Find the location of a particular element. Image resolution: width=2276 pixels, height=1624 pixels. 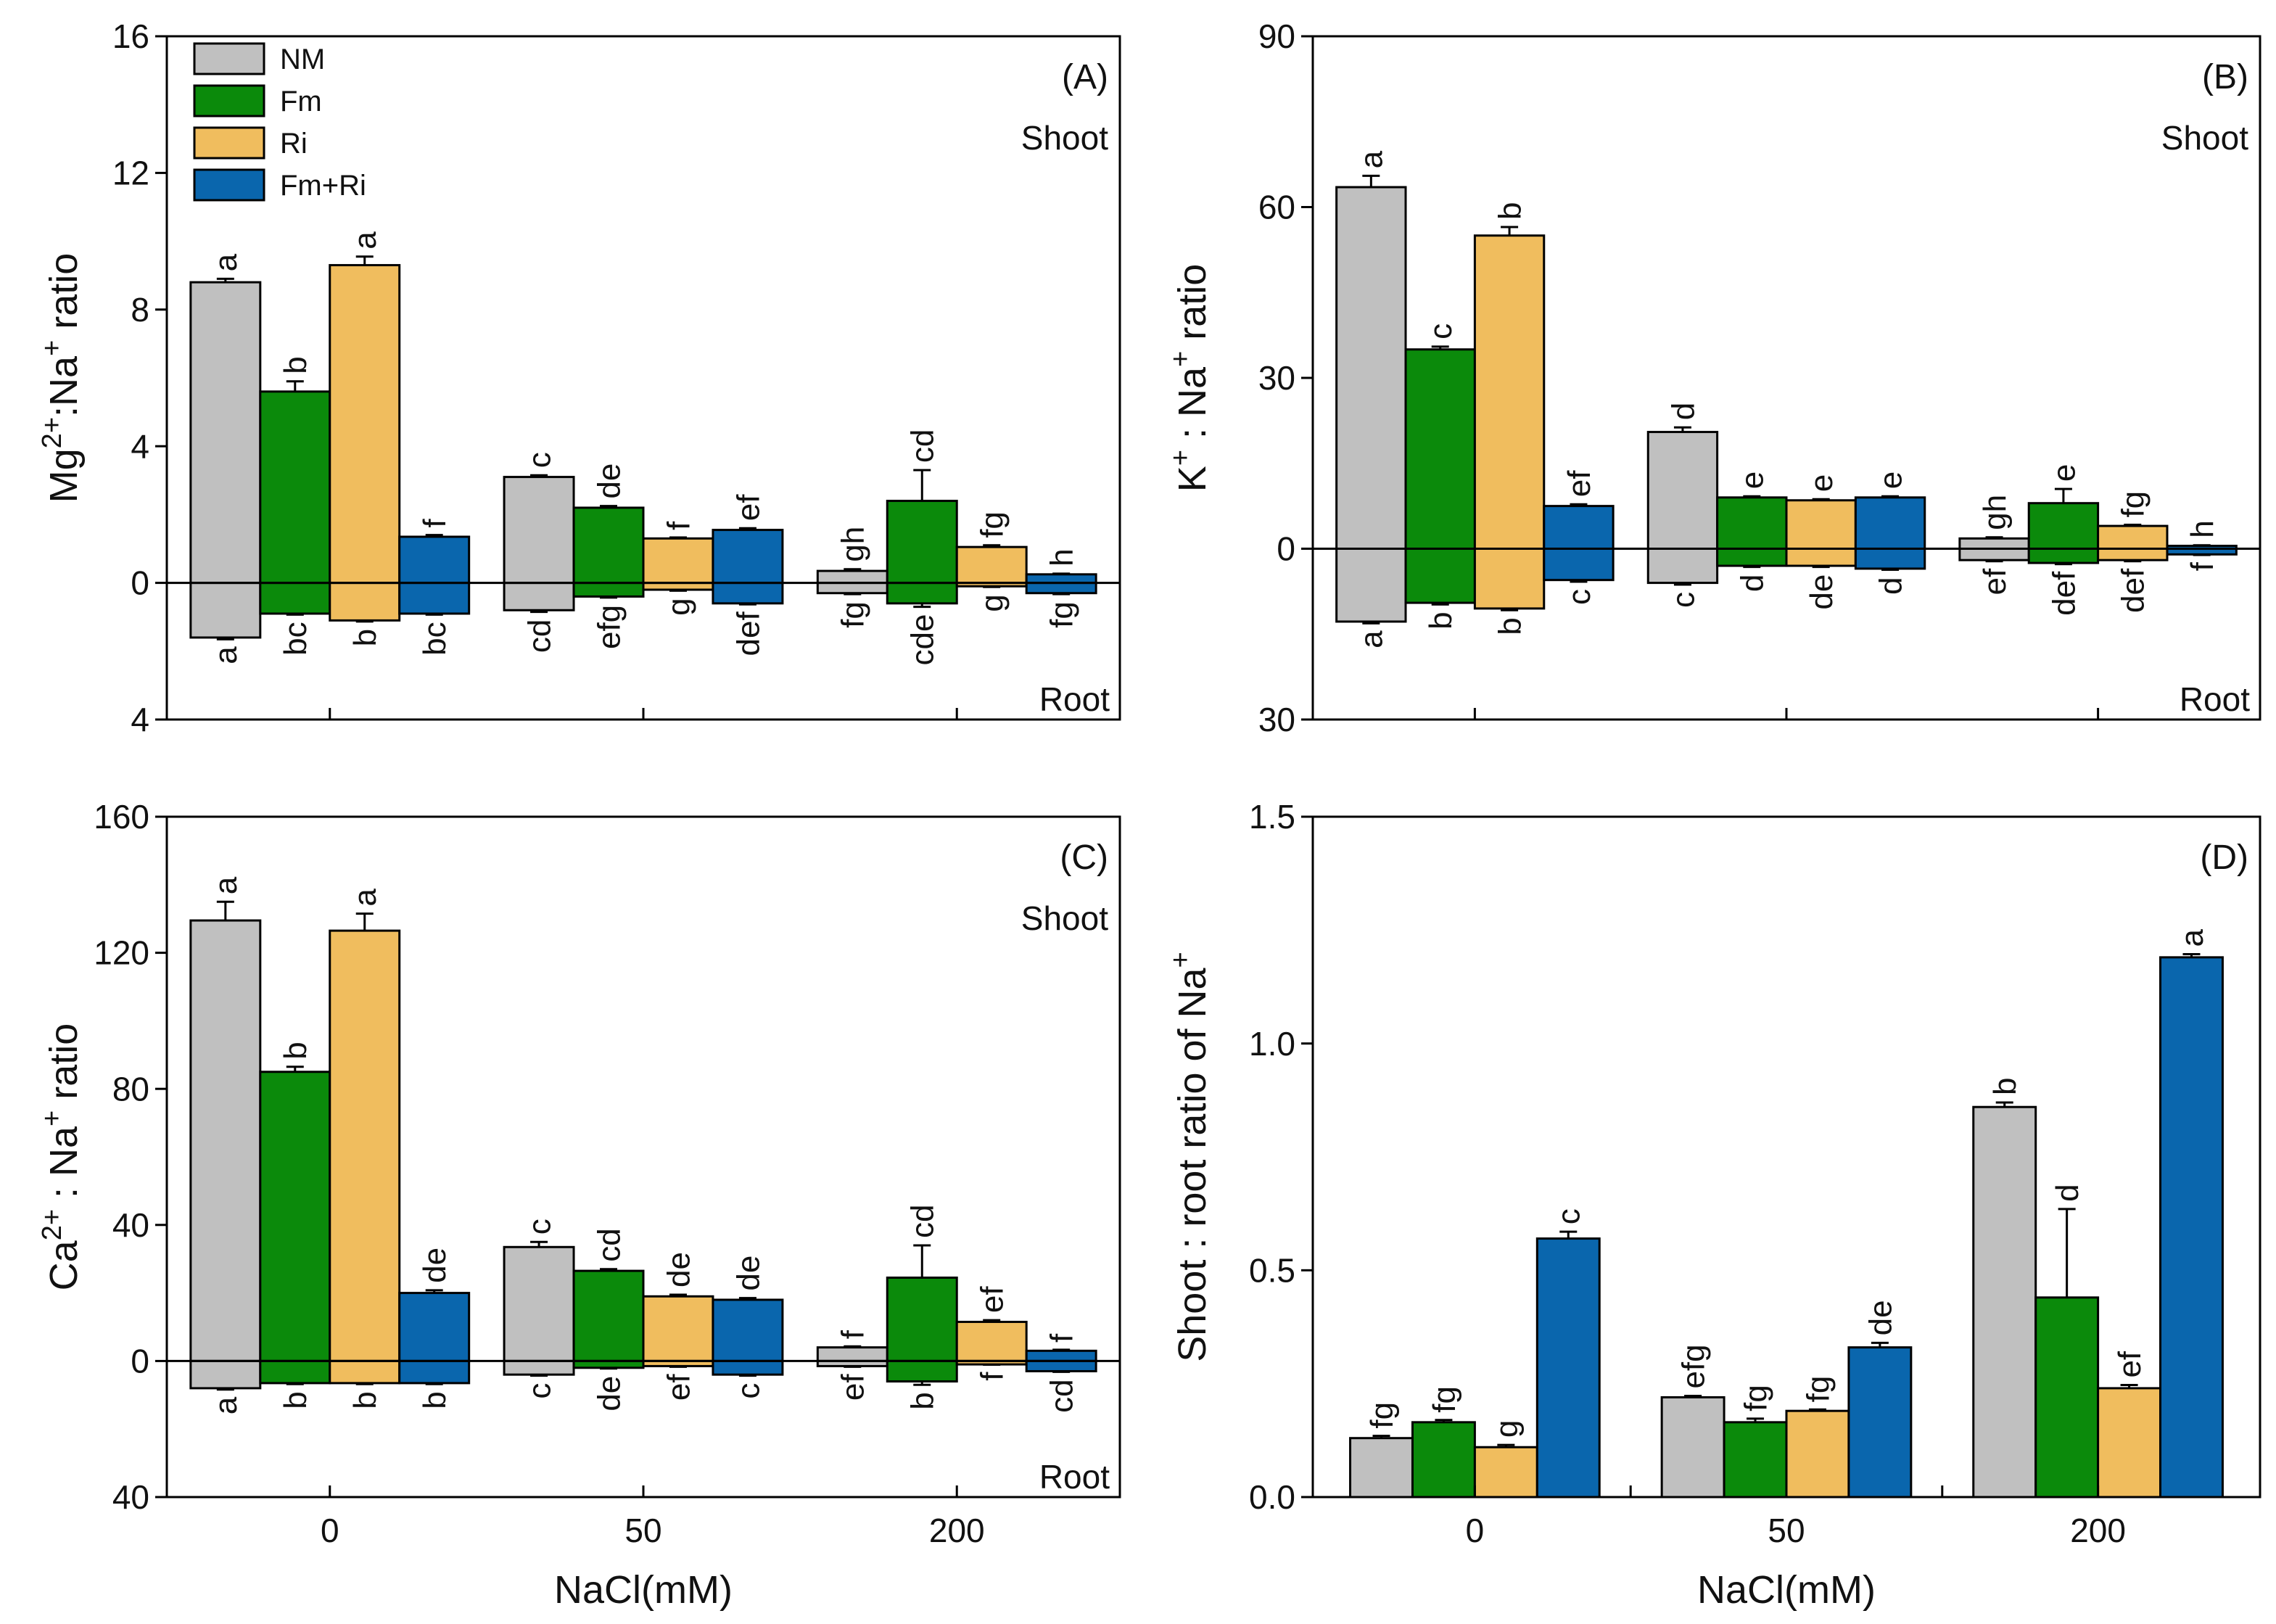

y-axis-title-text: ratio is located at coordinates (64, 296).